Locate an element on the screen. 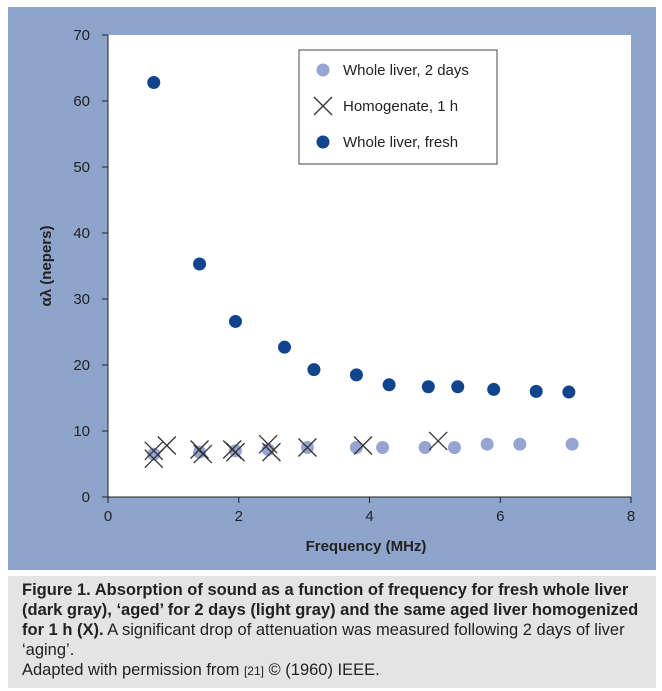 The image size is (662, 691). caption-reference: [21] is located at coordinates (253, 671).